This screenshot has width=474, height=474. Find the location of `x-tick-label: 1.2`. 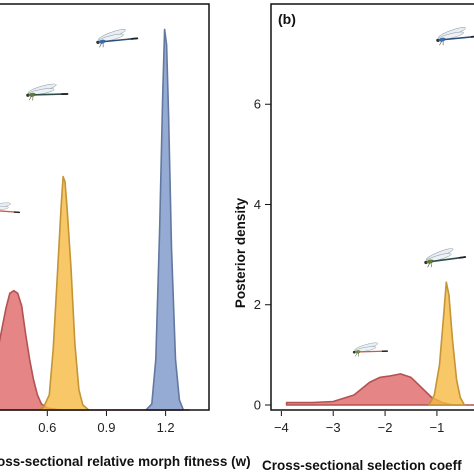

x-tick-label: 1.2 is located at coordinates (166, 427).